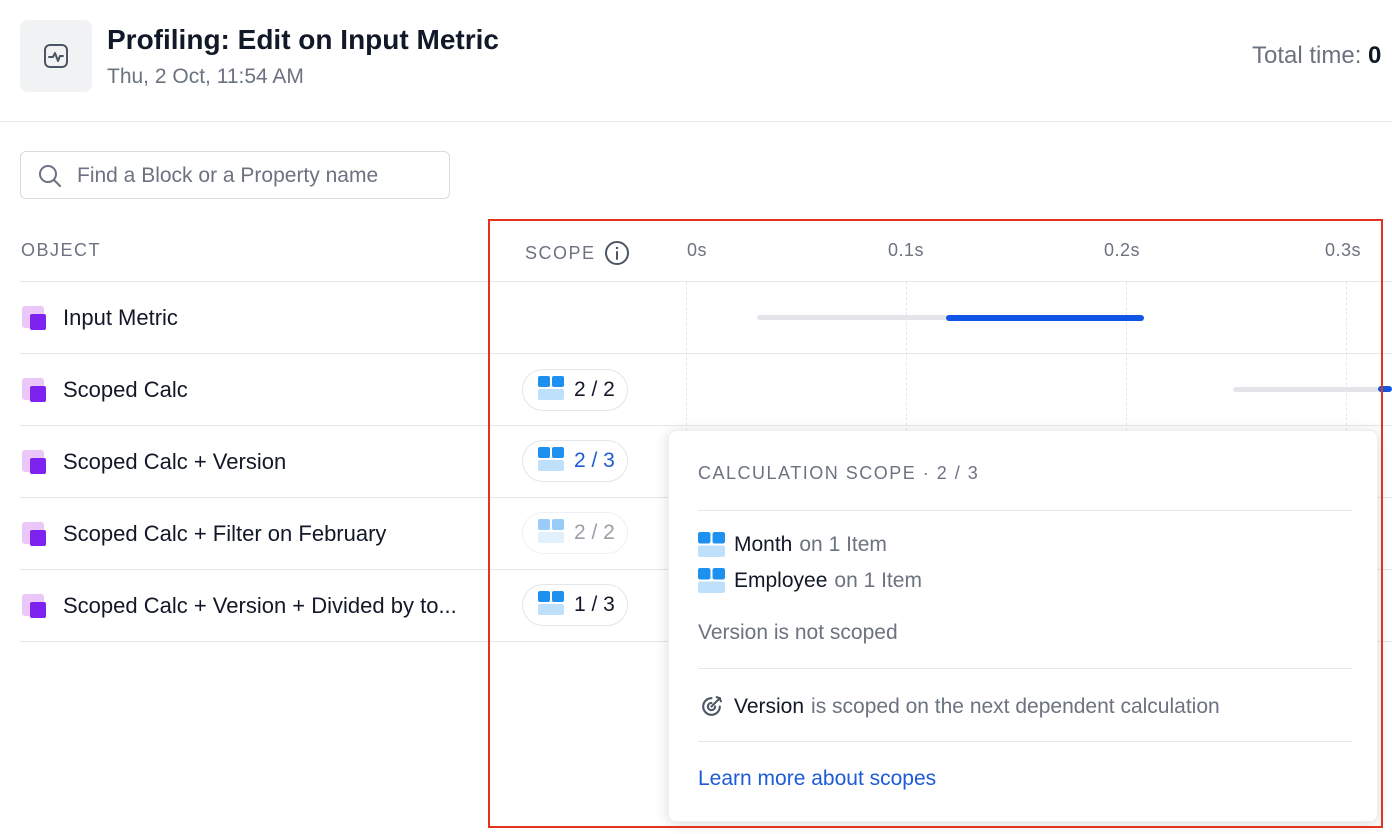 The width and height of the screenshot is (1392, 834). What do you see at coordinates (1343, 250) in the screenshot?
I see `timeline-tick: 0.3s` at bounding box center [1343, 250].